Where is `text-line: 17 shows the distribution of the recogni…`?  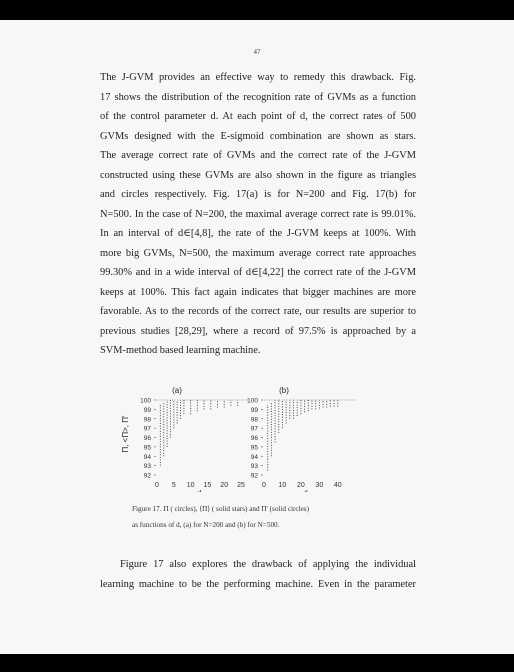
text-line: 17 shows the distribution of the recogni… is located at coordinates (258, 97).